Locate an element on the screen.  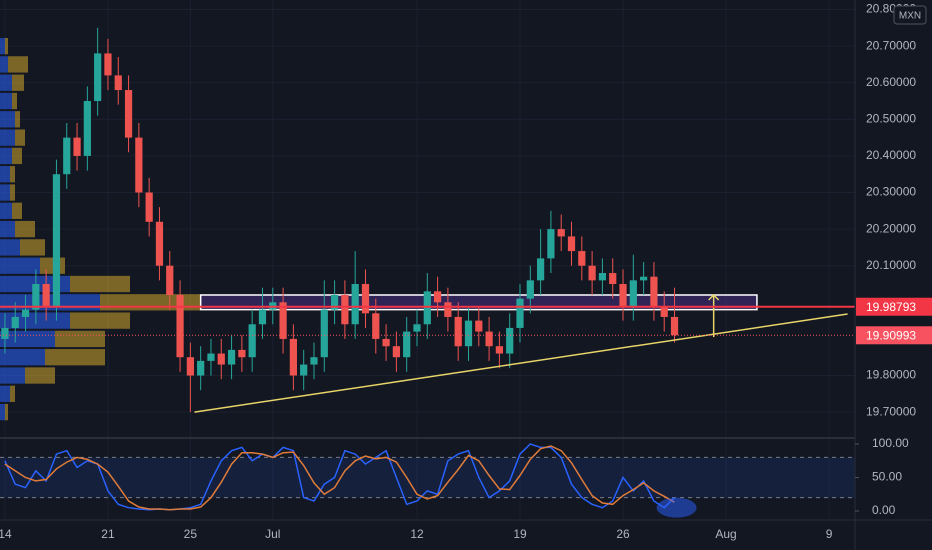
time-axis is located at coordinates (427, 535).